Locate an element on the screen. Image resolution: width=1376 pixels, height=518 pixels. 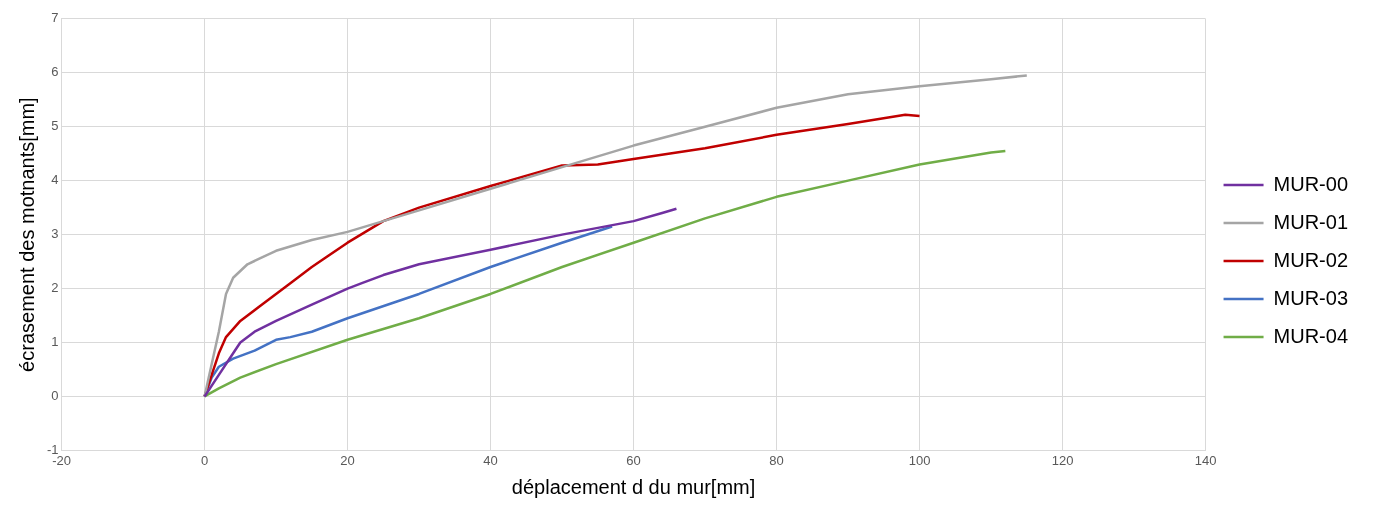
x-tick-label: 40 is located at coordinates (490, 460).